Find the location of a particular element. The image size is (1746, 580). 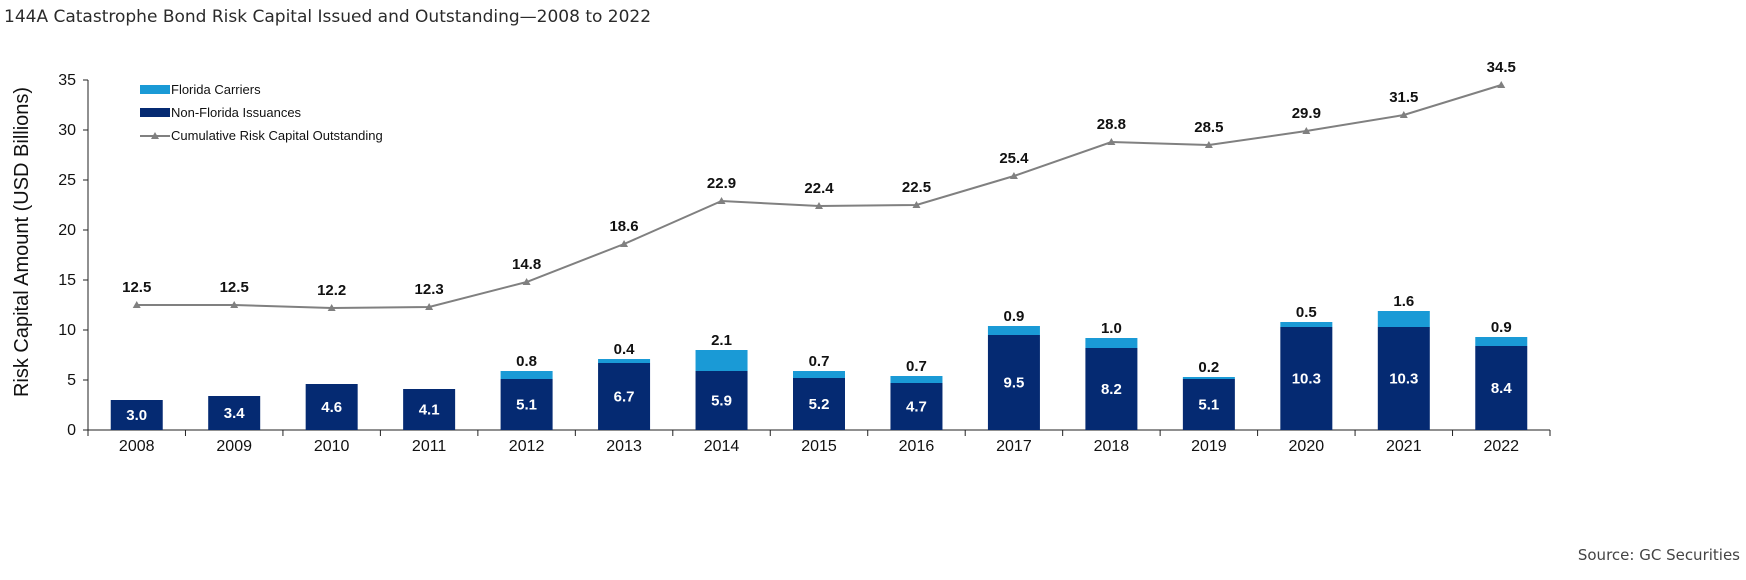

y-tick-label: 10 is located at coordinates (67, 330).